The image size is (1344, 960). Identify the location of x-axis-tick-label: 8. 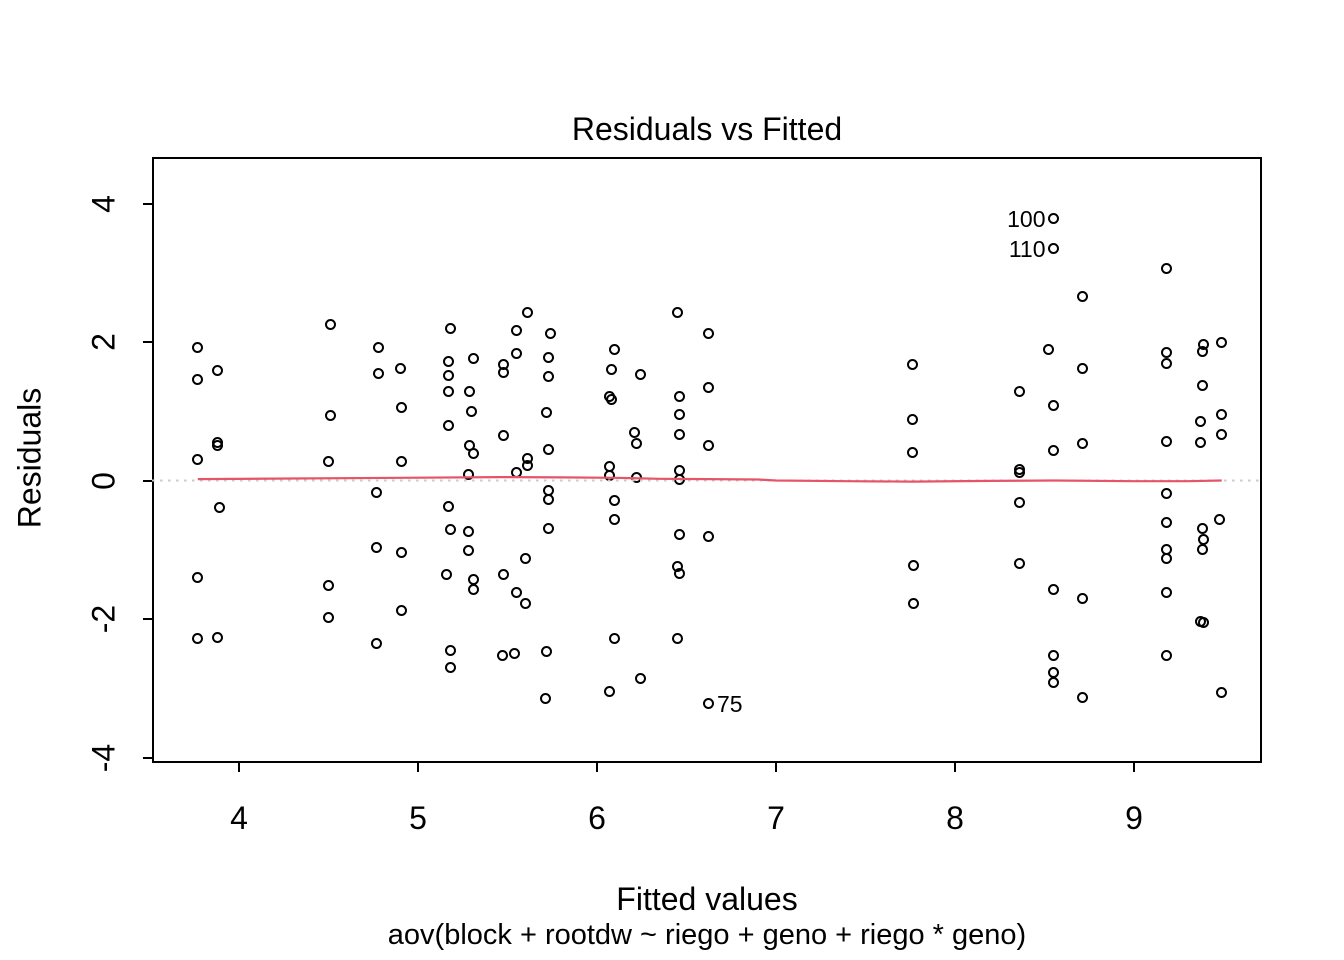
(955, 818).